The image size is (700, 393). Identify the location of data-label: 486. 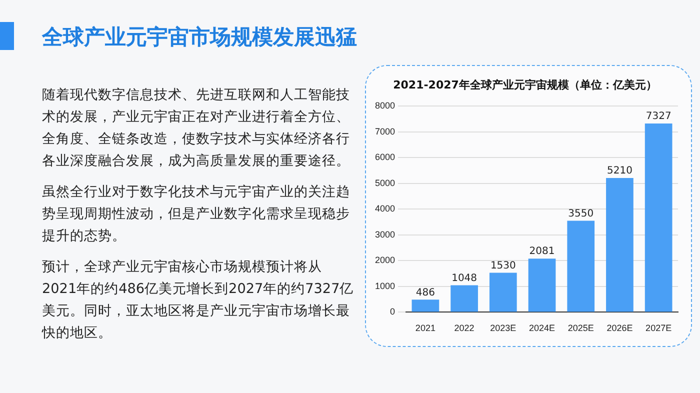
(425, 292).